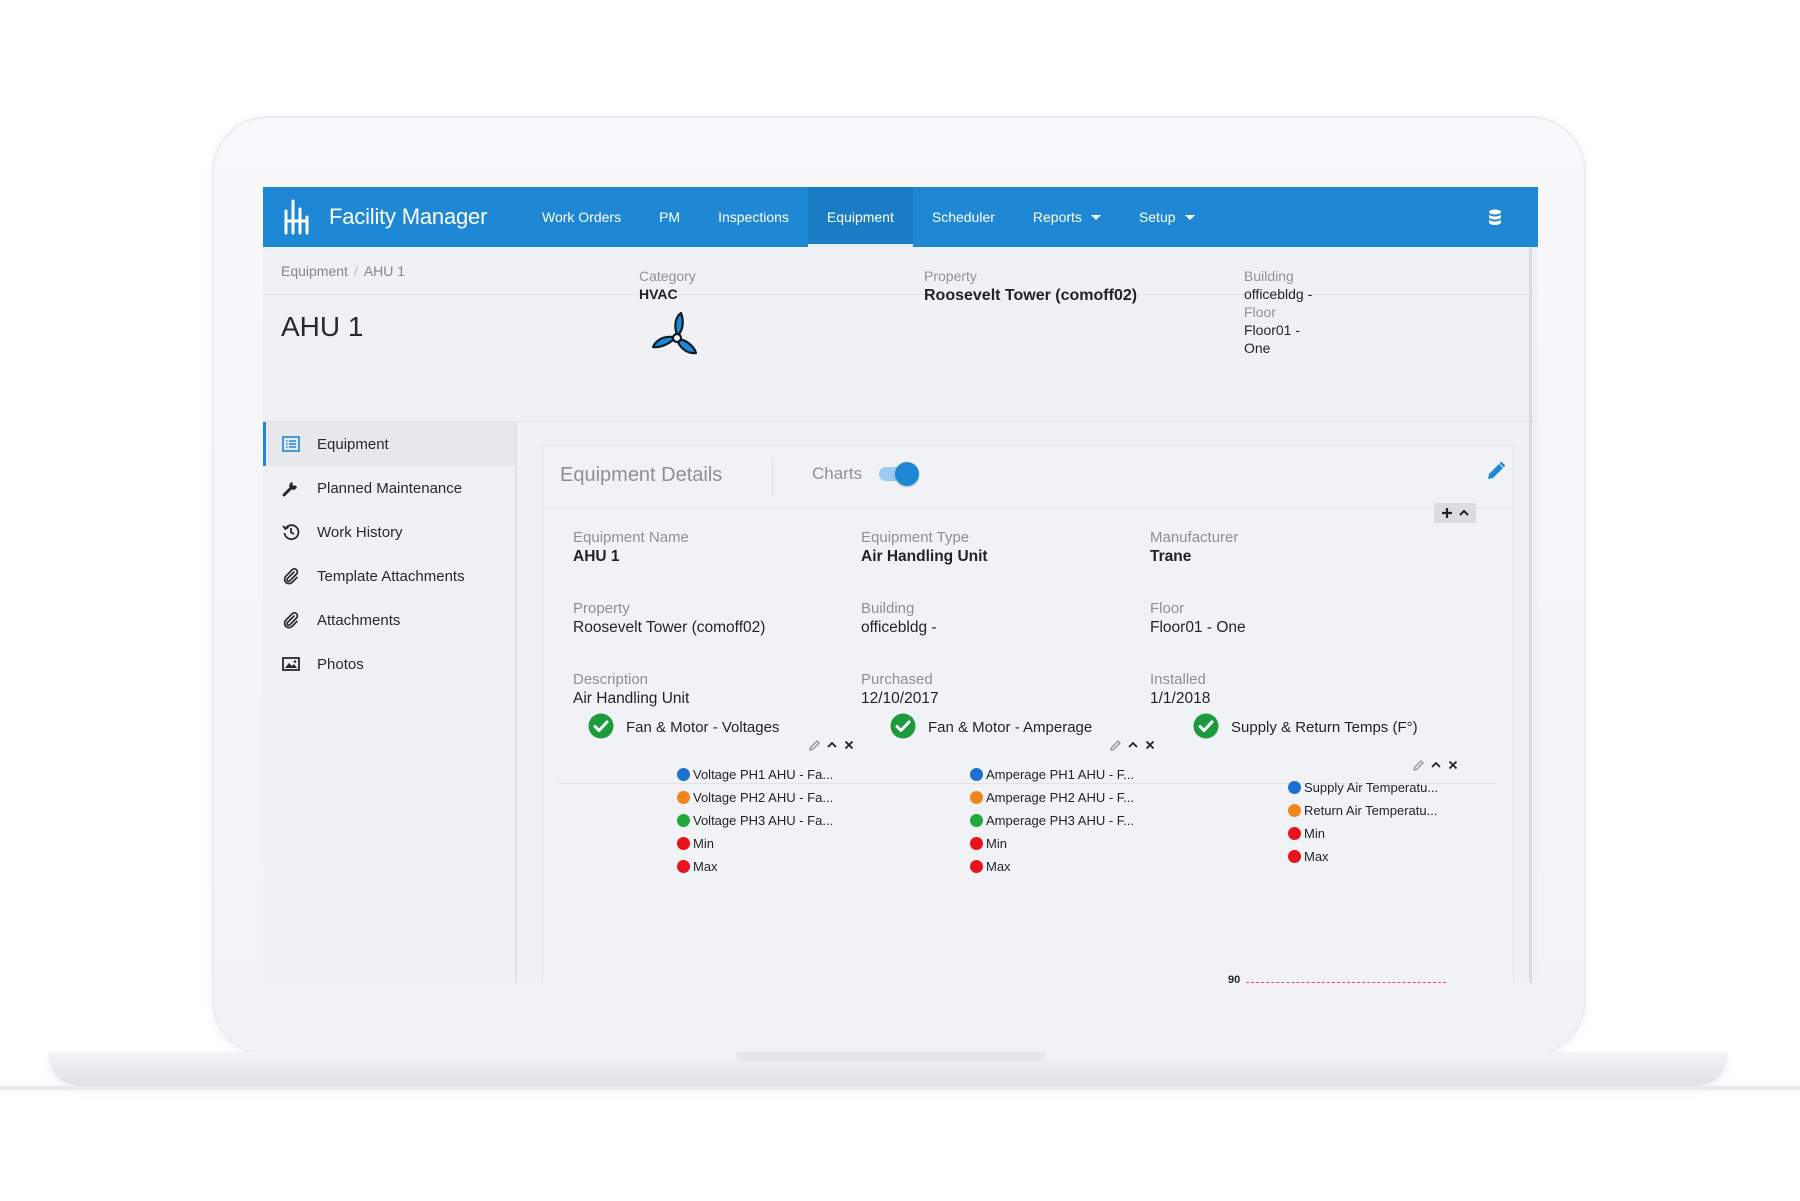 Image resolution: width=1800 pixels, height=1201 pixels. I want to click on max-threshold-line, so click(1346, 982).